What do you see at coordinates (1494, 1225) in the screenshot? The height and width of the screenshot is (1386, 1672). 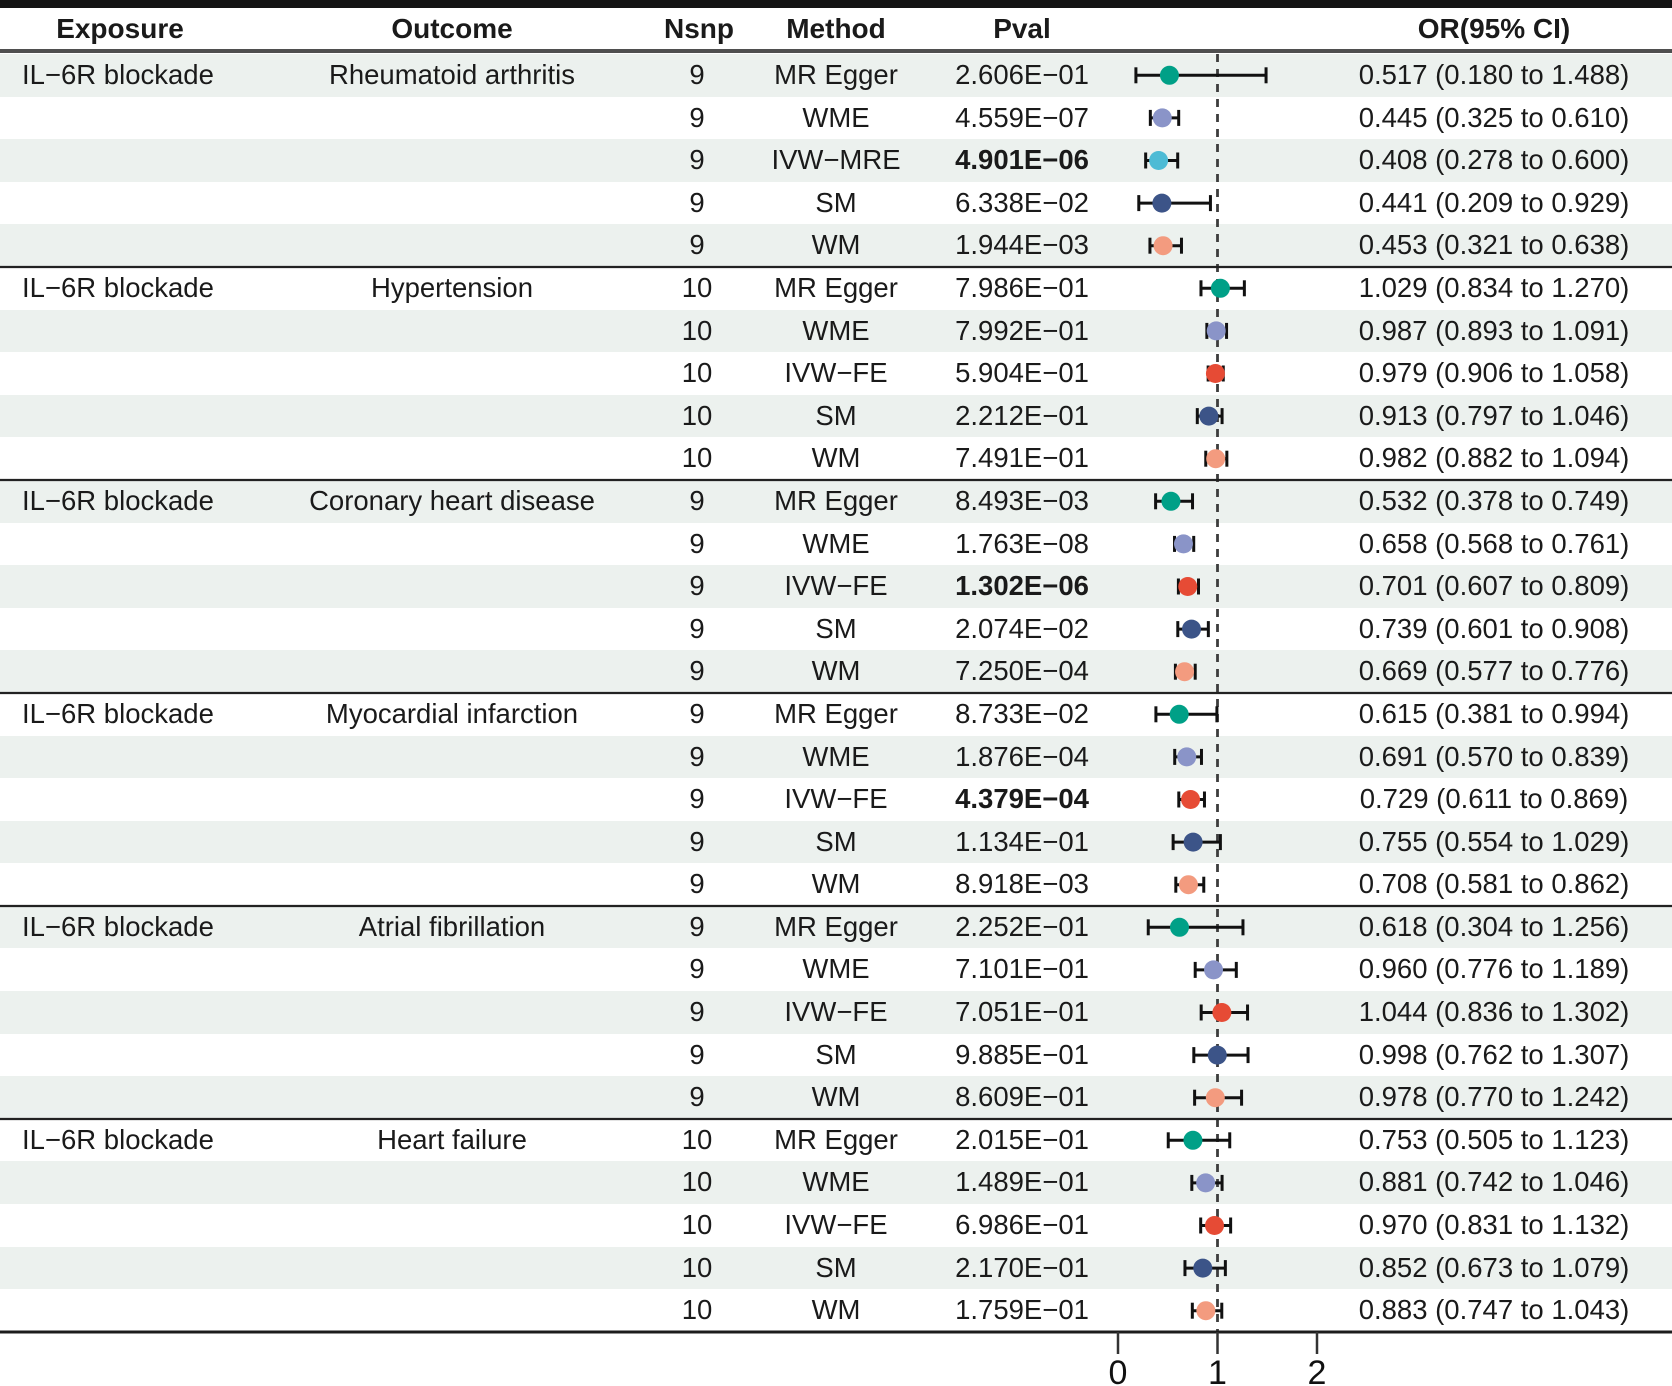 I see `or-ci-cell: 0.970 (0.831 to 1.132)` at bounding box center [1494, 1225].